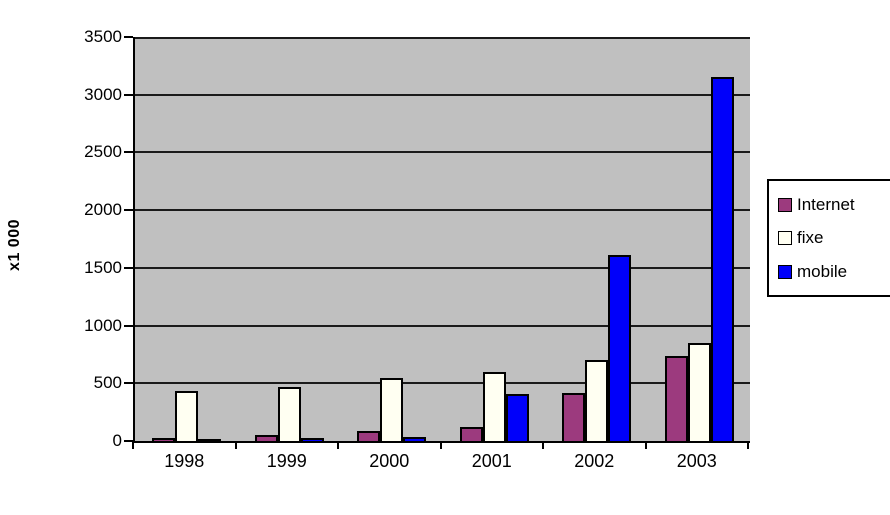 Image resolution: width=890 pixels, height=515 pixels. What do you see at coordinates (107, 383) in the screenshot?
I see `y-tick-label-500: 500` at bounding box center [107, 383].